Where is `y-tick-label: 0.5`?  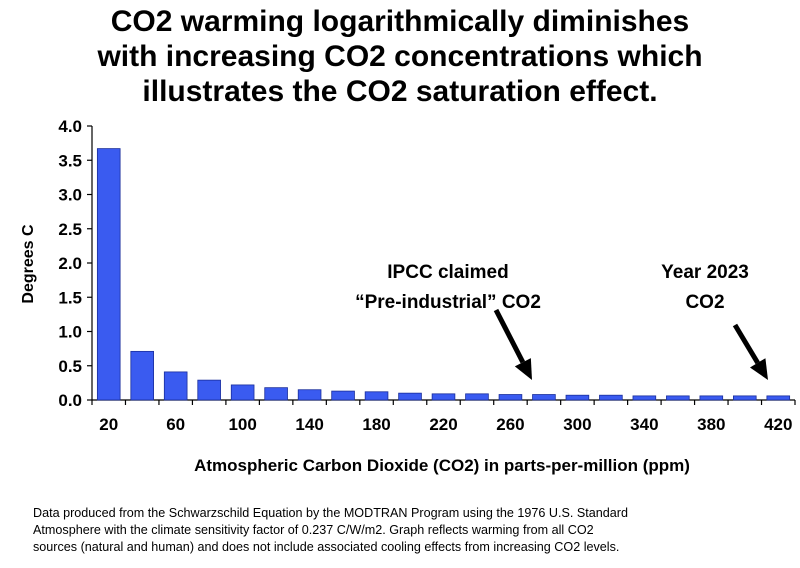 y-tick-label: 0.5 is located at coordinates (70, 366).